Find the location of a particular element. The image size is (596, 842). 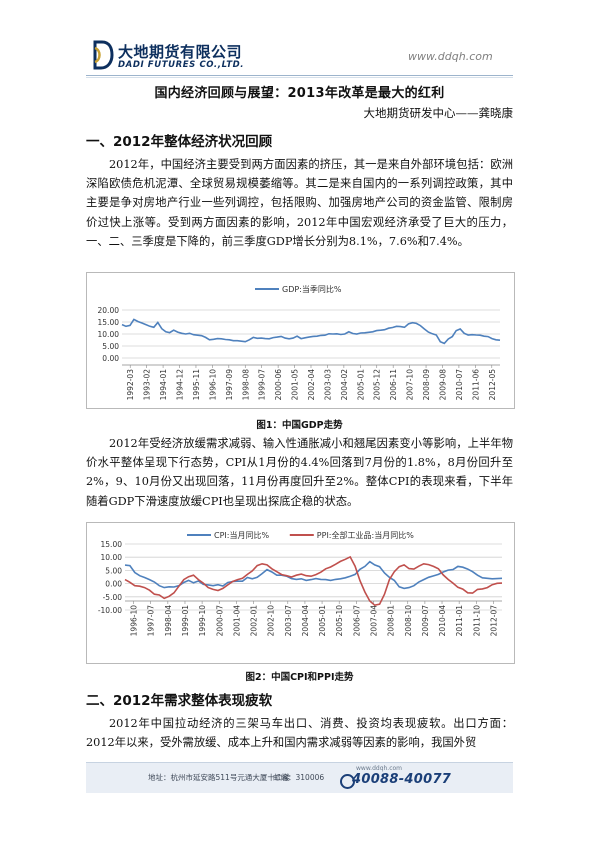

document-author: 大地期货研发中心——龚晓康 is located at coordinates (438, 113).